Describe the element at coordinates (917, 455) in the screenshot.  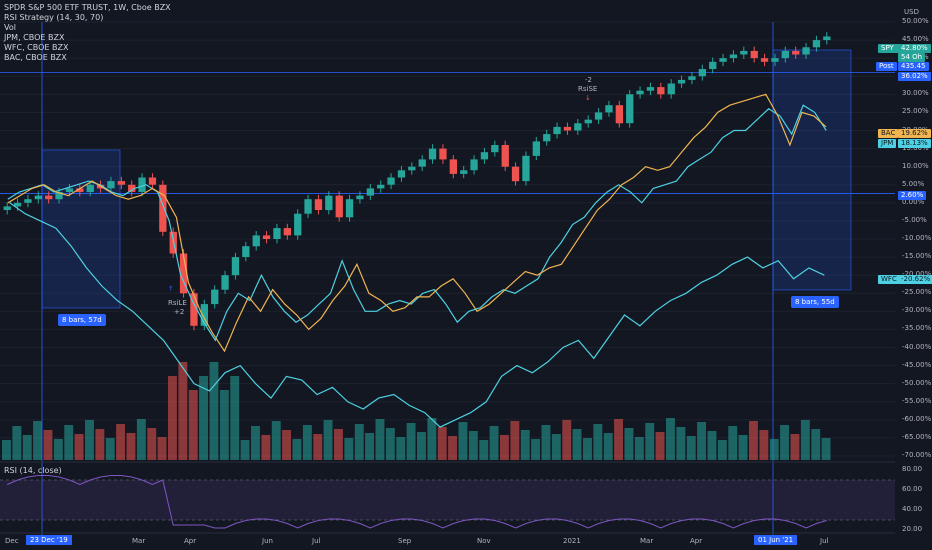
I see `price-axis-tick: -70.00%` at that location.